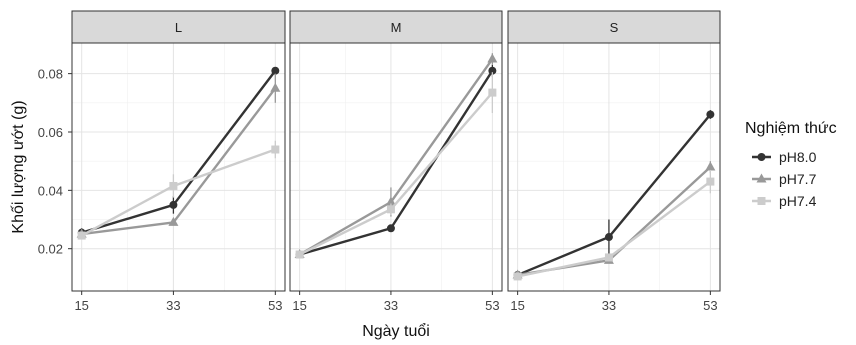 This screenshot has height=345, width=856. What do you see at coordinates (761, 201) in the screenshot?
I see `legend-key-marker-pH7.4` at bounding box center [761, 201].